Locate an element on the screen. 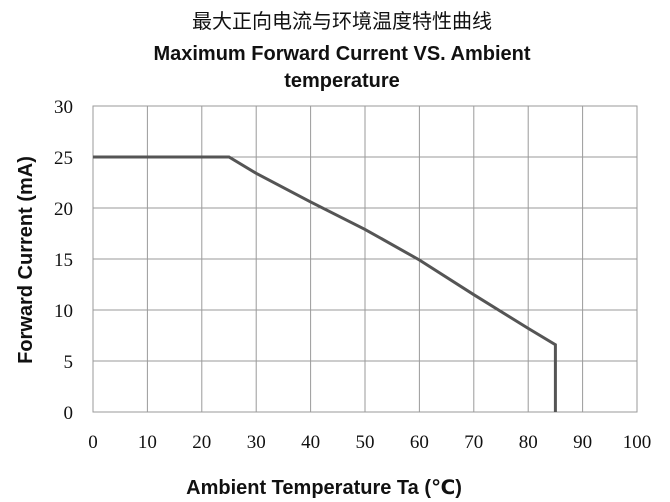 The width and height of the screenshot is (670, 502). y-tick-label: 20 is located at coordinates (63, 209).